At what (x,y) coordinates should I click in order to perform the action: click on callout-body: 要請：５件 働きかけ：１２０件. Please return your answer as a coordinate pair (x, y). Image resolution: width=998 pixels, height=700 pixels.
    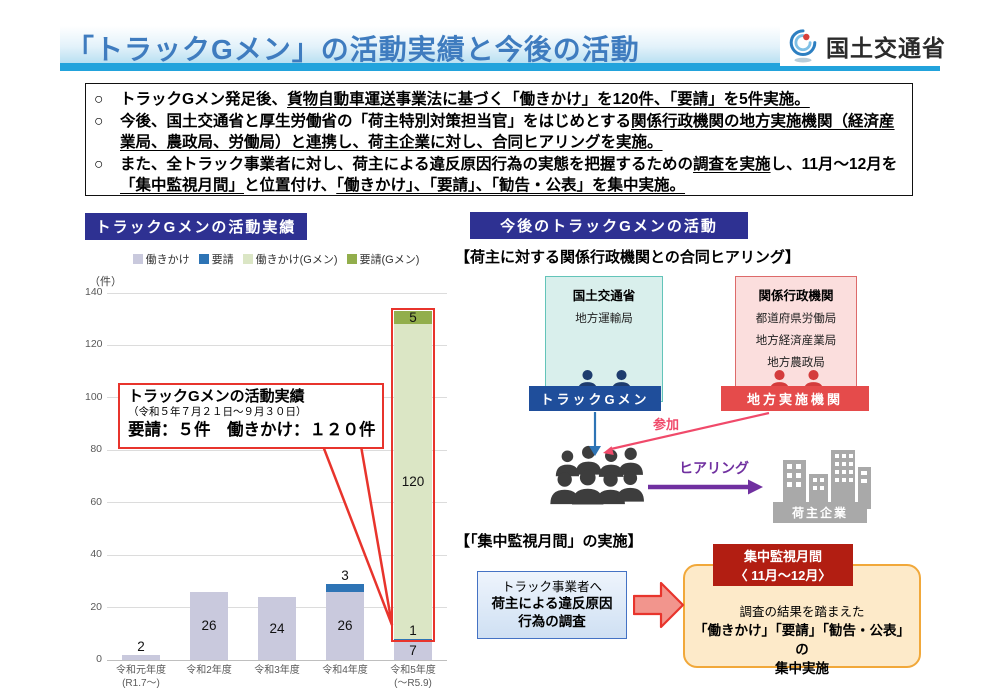
    Looking at the image, I should click on (252, 430).